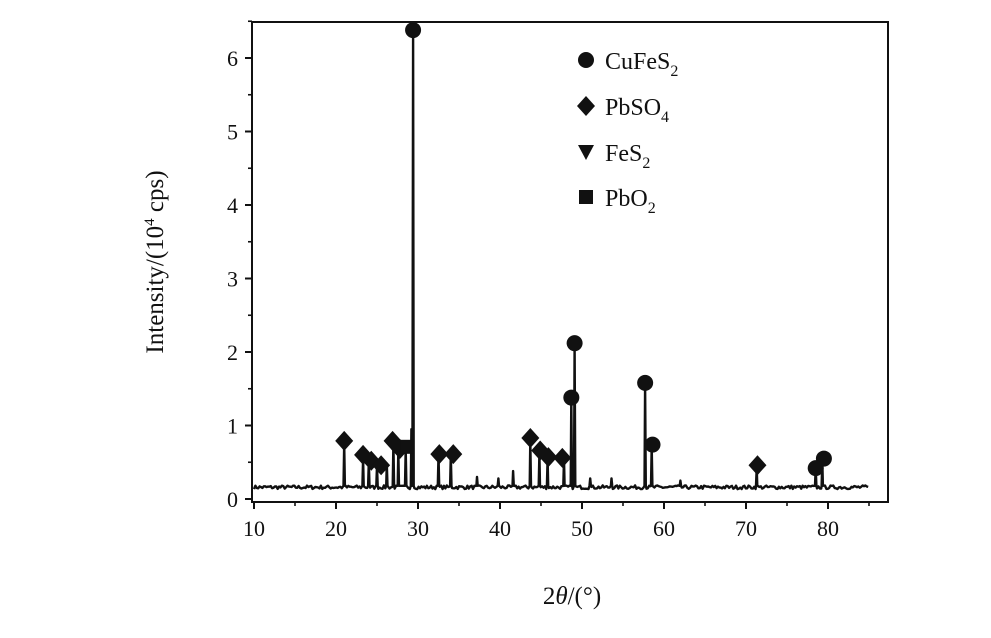 The width and height of the screenshot is (991, 638). I want to click on y-tick-label: 6, so click(232, 58).